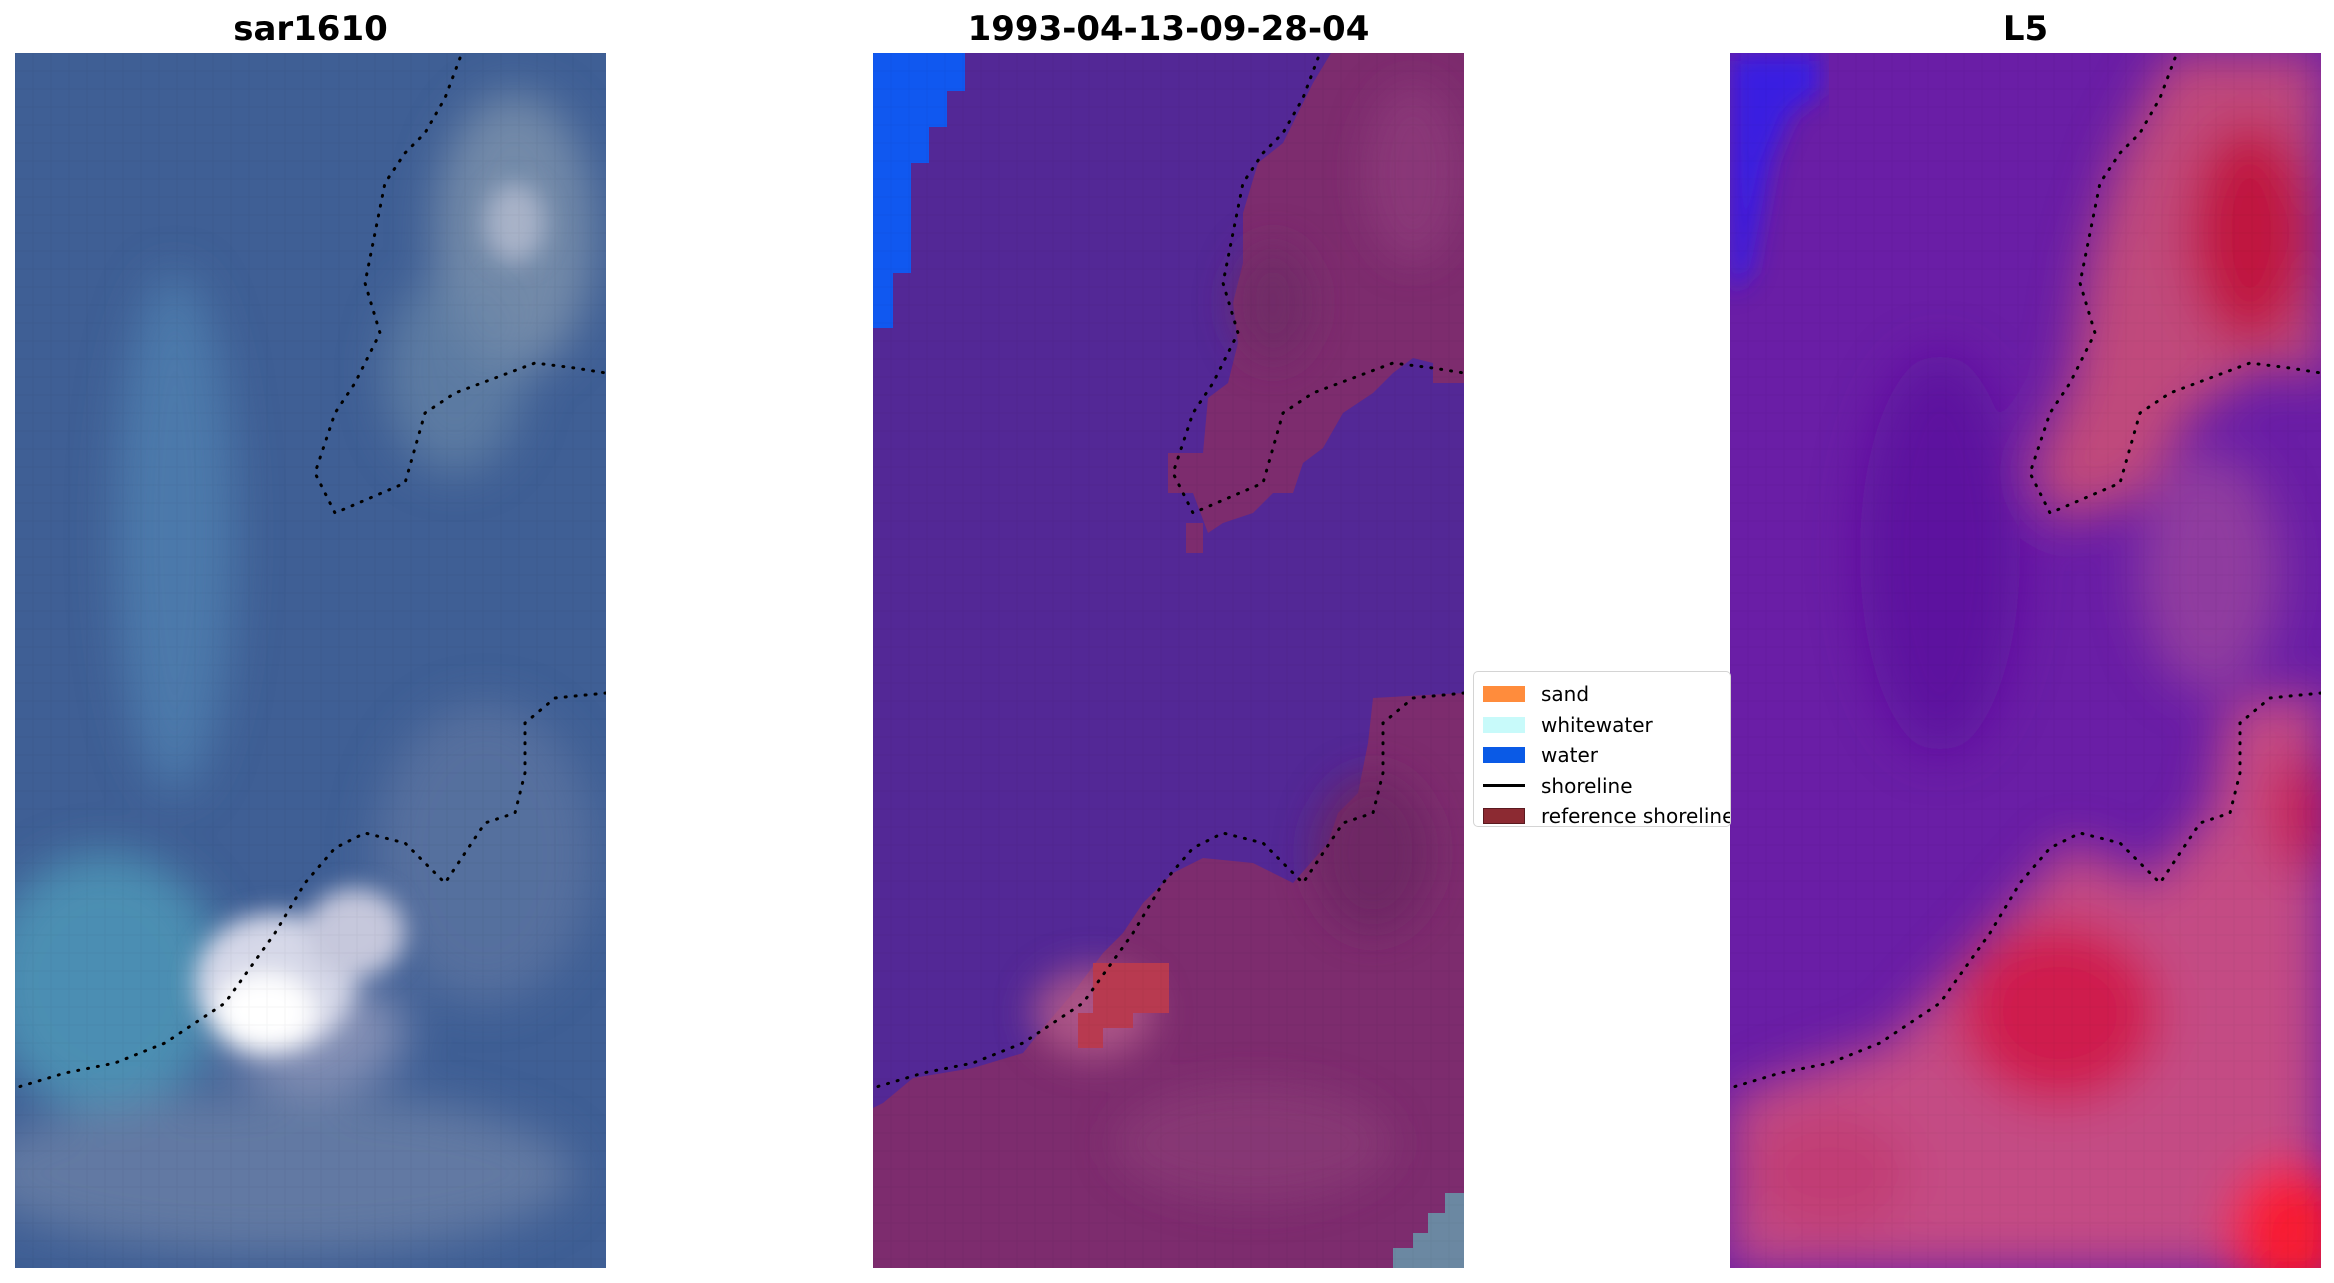 This screenshot has height=1283, width=2334. What do you see at coordinates (1504, 694) in the screenshot?
I see `legend-swatch-sand` at bounding box center [1504, 694].